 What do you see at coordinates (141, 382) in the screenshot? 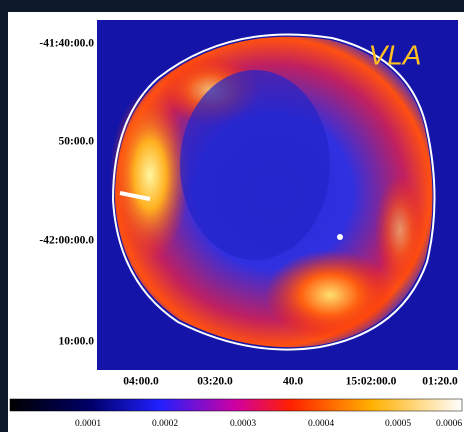
I see `x-label: 04:00.0` at bounding box center [141, 382].